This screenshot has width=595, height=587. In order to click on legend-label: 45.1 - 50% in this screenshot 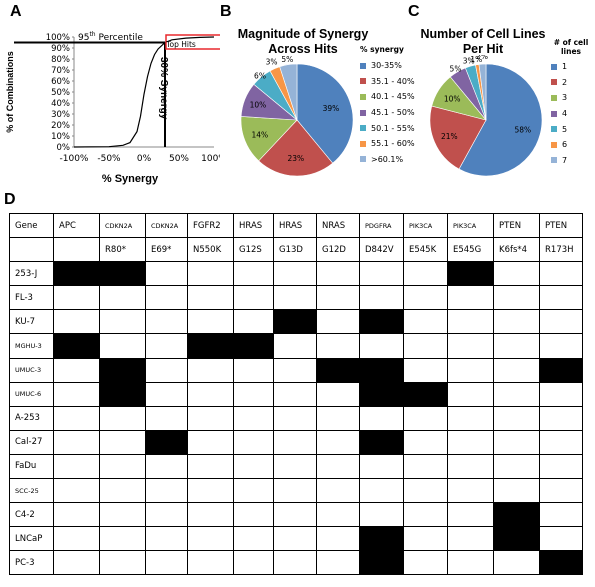, I will do `click(393, 113)`.